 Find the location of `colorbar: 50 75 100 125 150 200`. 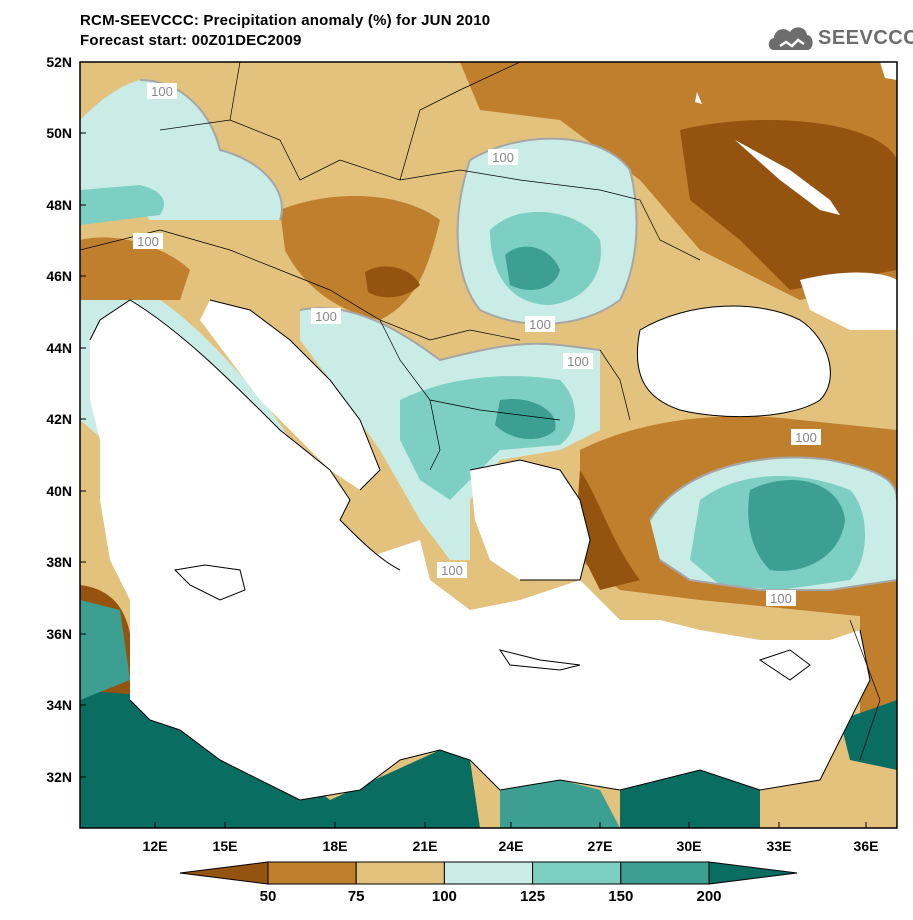

colorbar: 50 75 100 125 150 200 is located at coordinates (488, 883).